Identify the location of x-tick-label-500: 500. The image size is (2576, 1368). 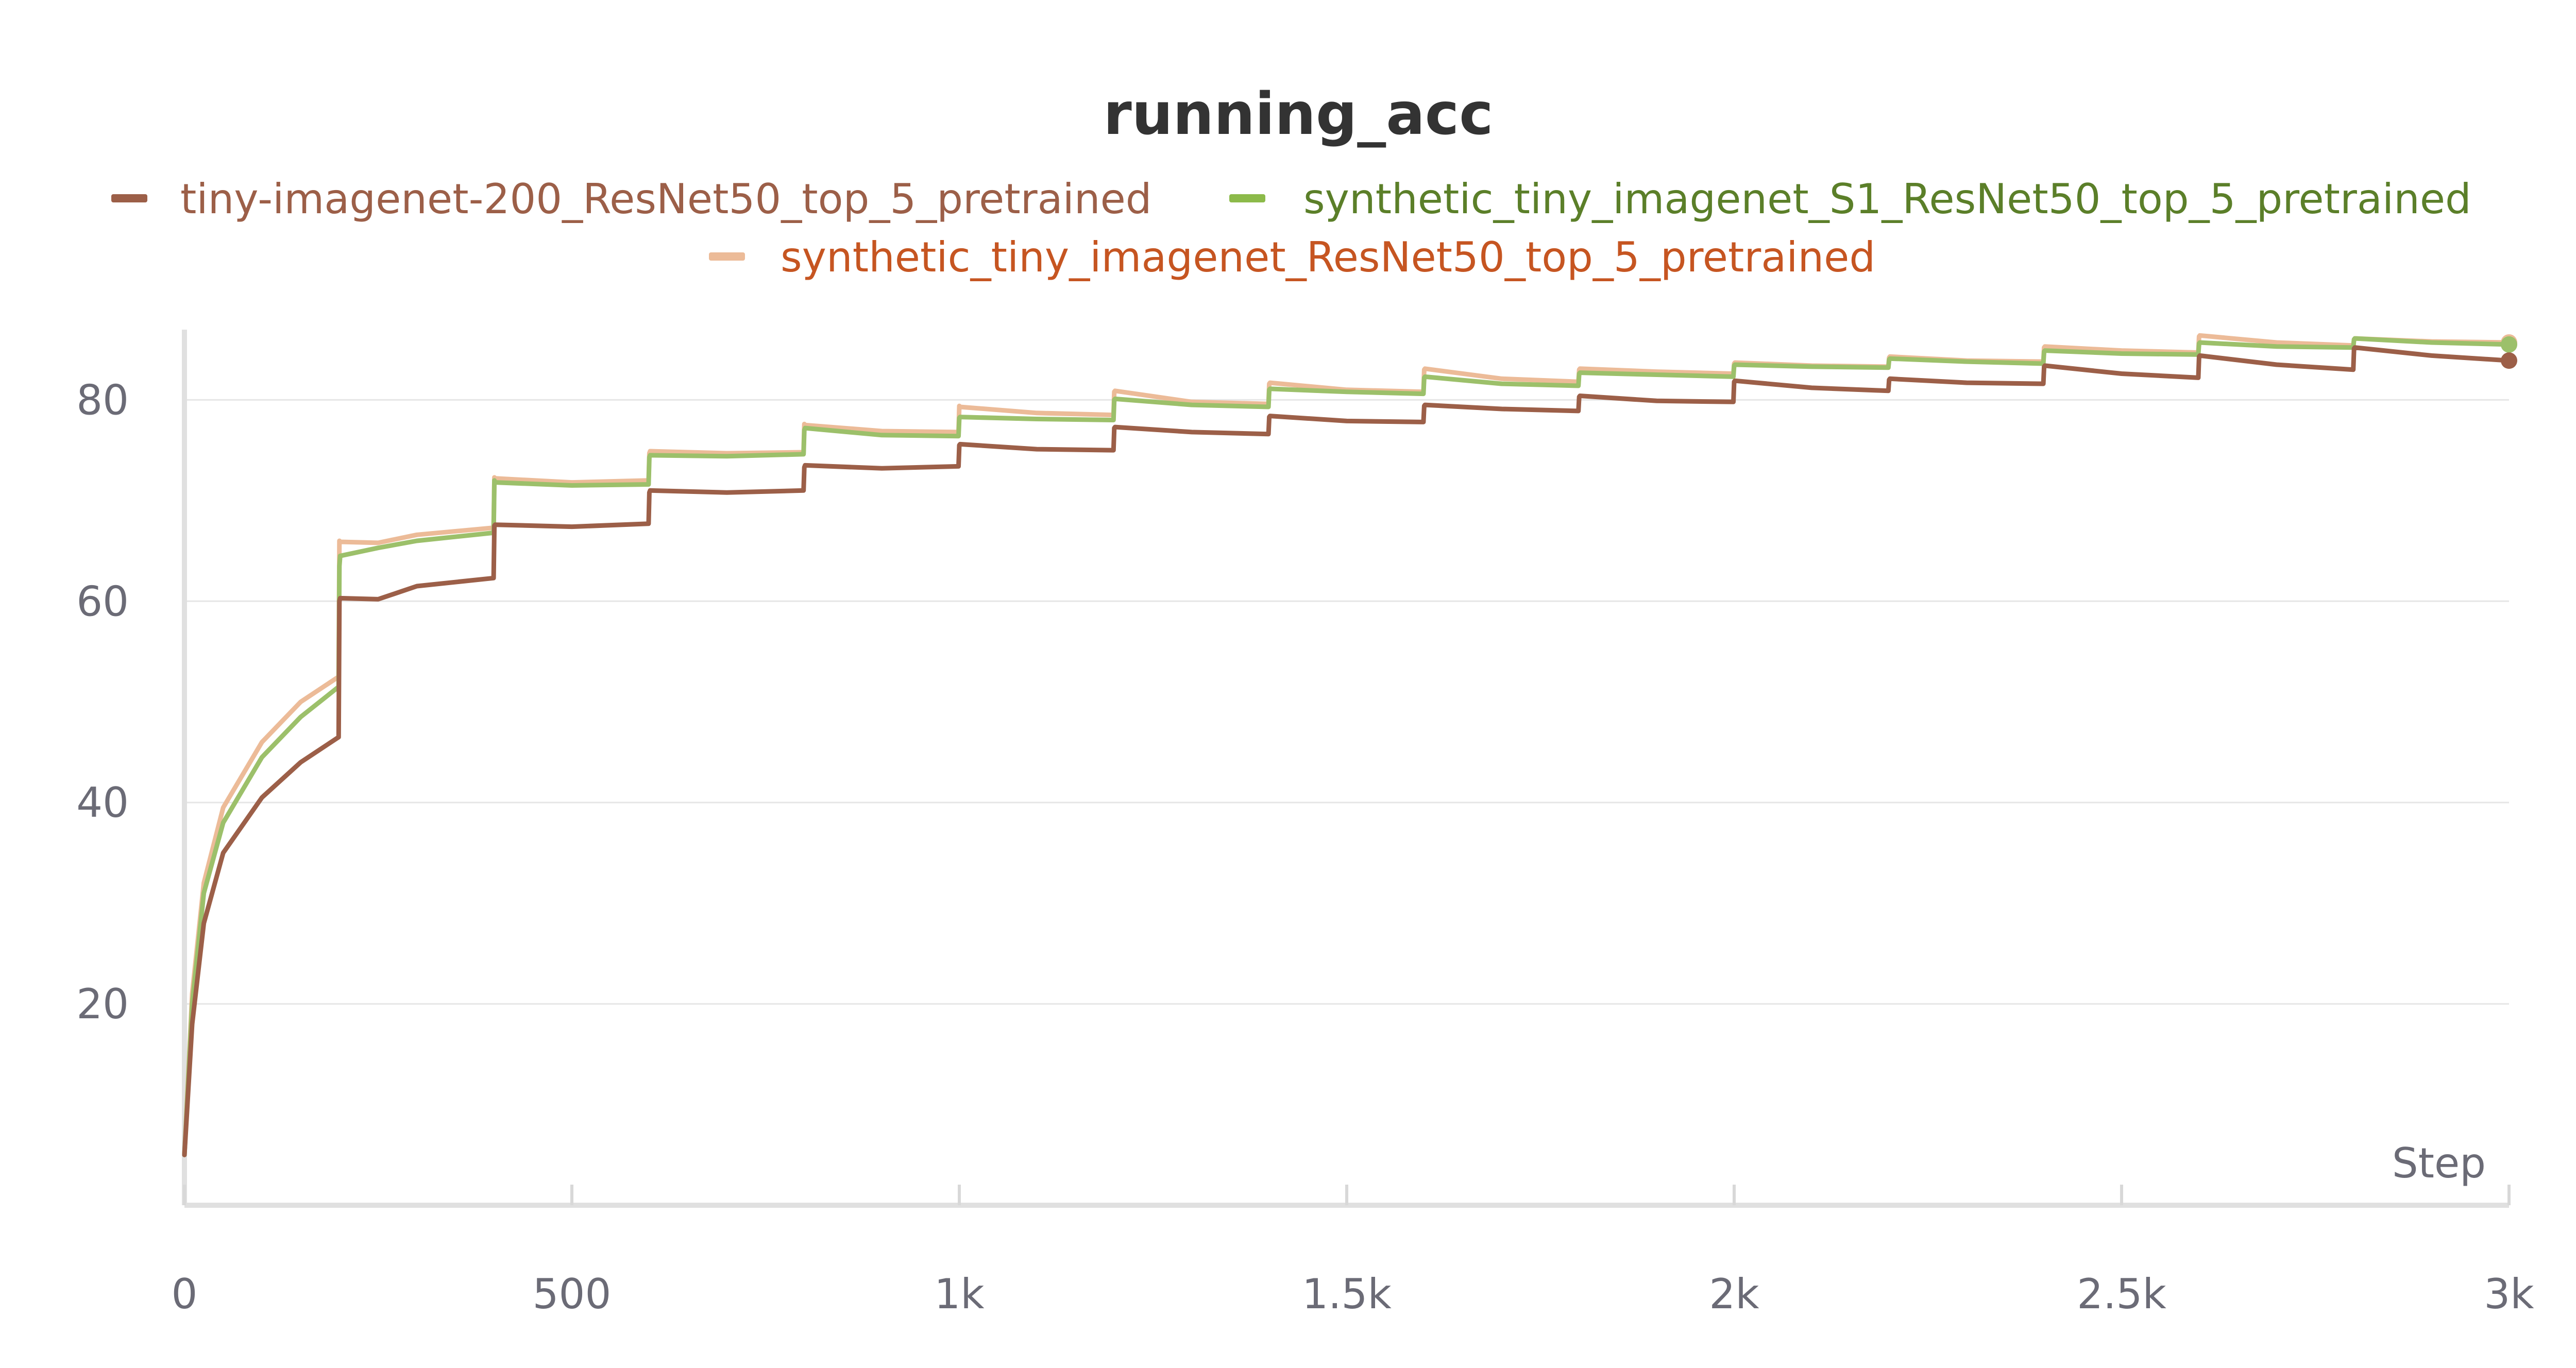
(572, 1294).